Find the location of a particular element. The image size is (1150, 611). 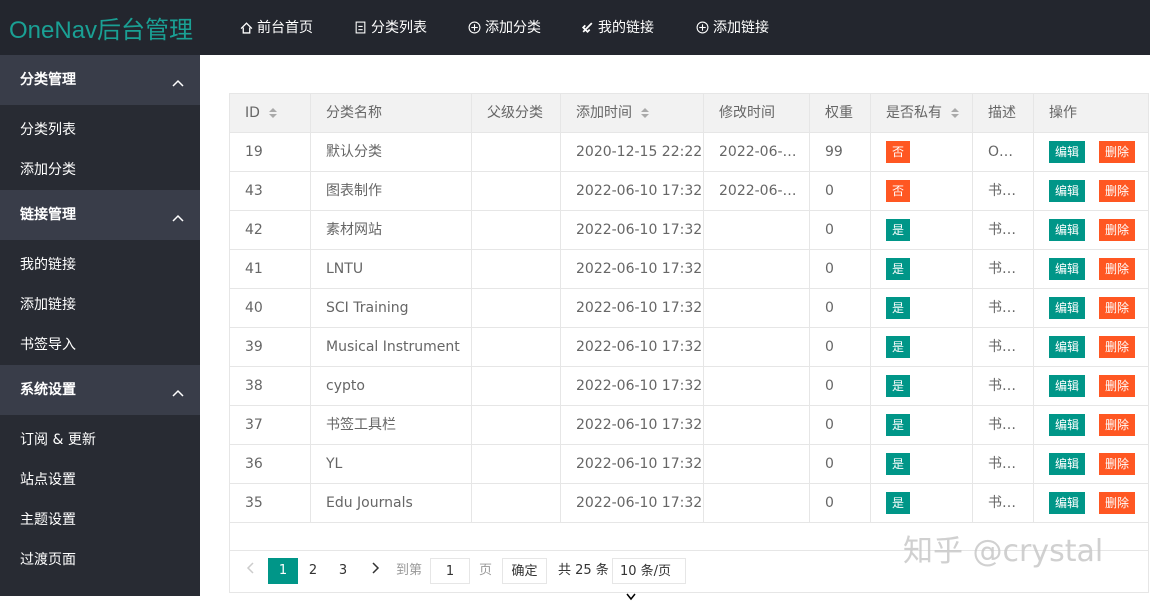

column-header: 权重 is located at coordinates (840, 113).